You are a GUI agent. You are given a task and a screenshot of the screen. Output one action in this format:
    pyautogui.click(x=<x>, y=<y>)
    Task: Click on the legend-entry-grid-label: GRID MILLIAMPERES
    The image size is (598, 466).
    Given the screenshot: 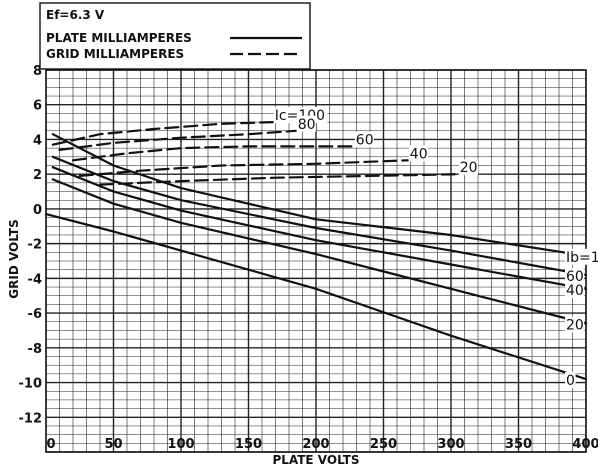 What is the action you would take?
    pyautogui.click(x=115, y=54)
    